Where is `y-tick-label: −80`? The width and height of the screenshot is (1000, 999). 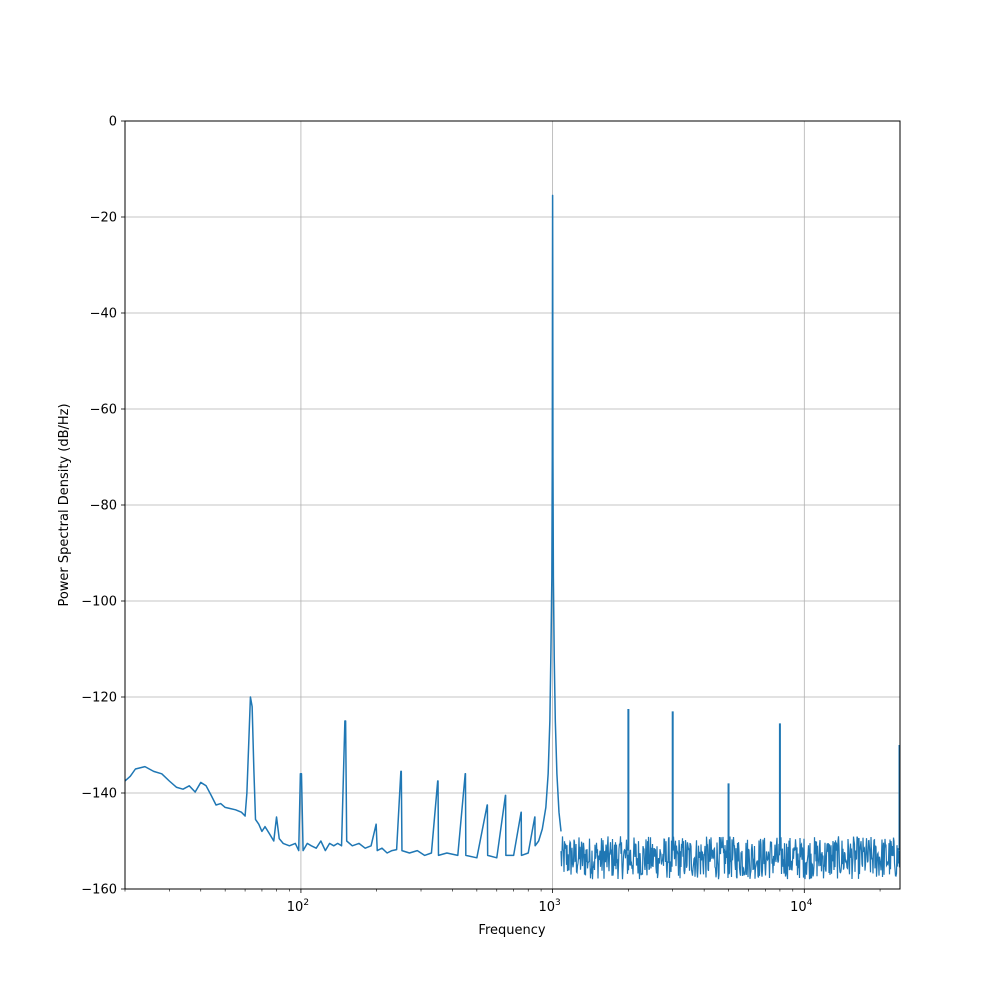
y-tick-label: −80 is located at coordinates (103, 506).